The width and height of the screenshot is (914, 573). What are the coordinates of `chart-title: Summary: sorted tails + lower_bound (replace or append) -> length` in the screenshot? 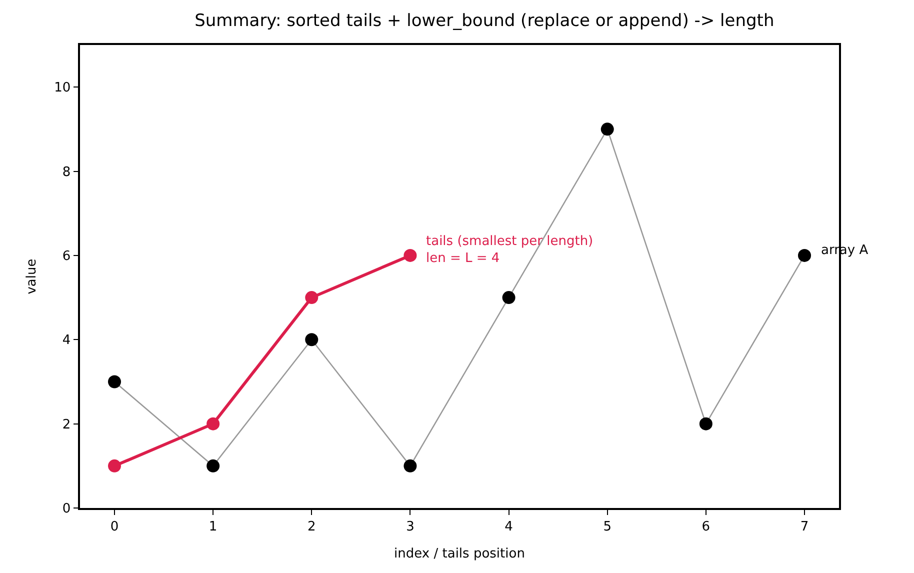 It's located at (484, 21).